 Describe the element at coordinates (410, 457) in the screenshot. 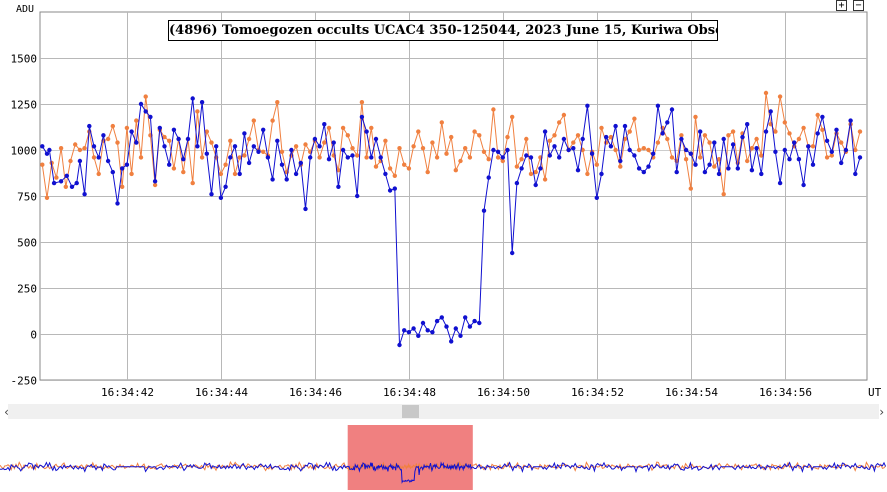

I see `overview-window` at that location.